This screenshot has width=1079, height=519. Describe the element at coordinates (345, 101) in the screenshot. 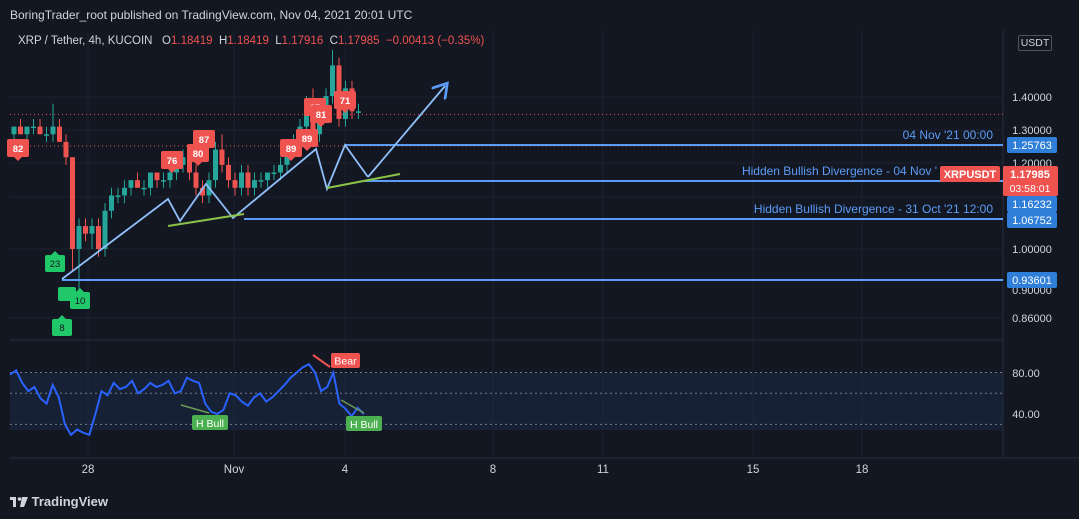

I see `bear-signal-text: 71` at that location.